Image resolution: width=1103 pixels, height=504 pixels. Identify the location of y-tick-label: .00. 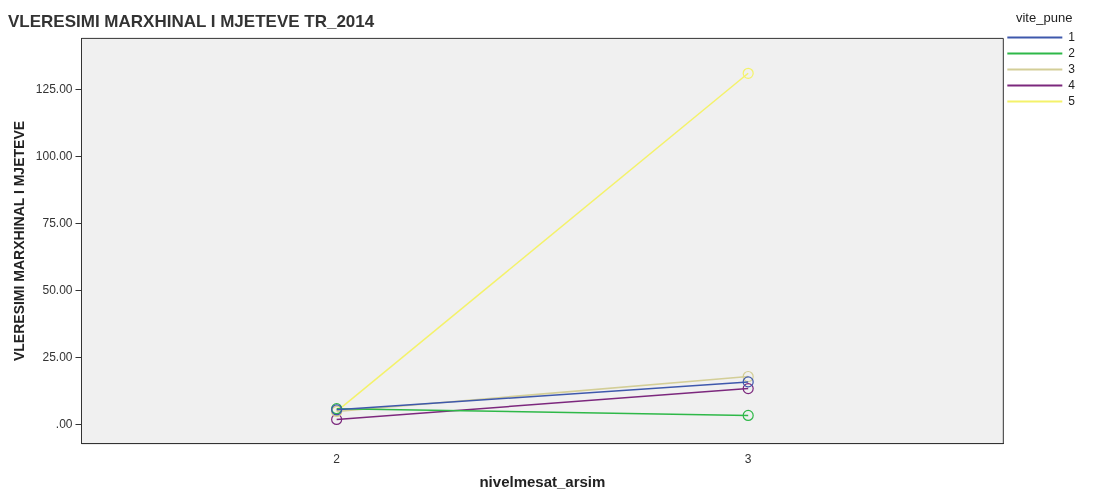
(64, 424).